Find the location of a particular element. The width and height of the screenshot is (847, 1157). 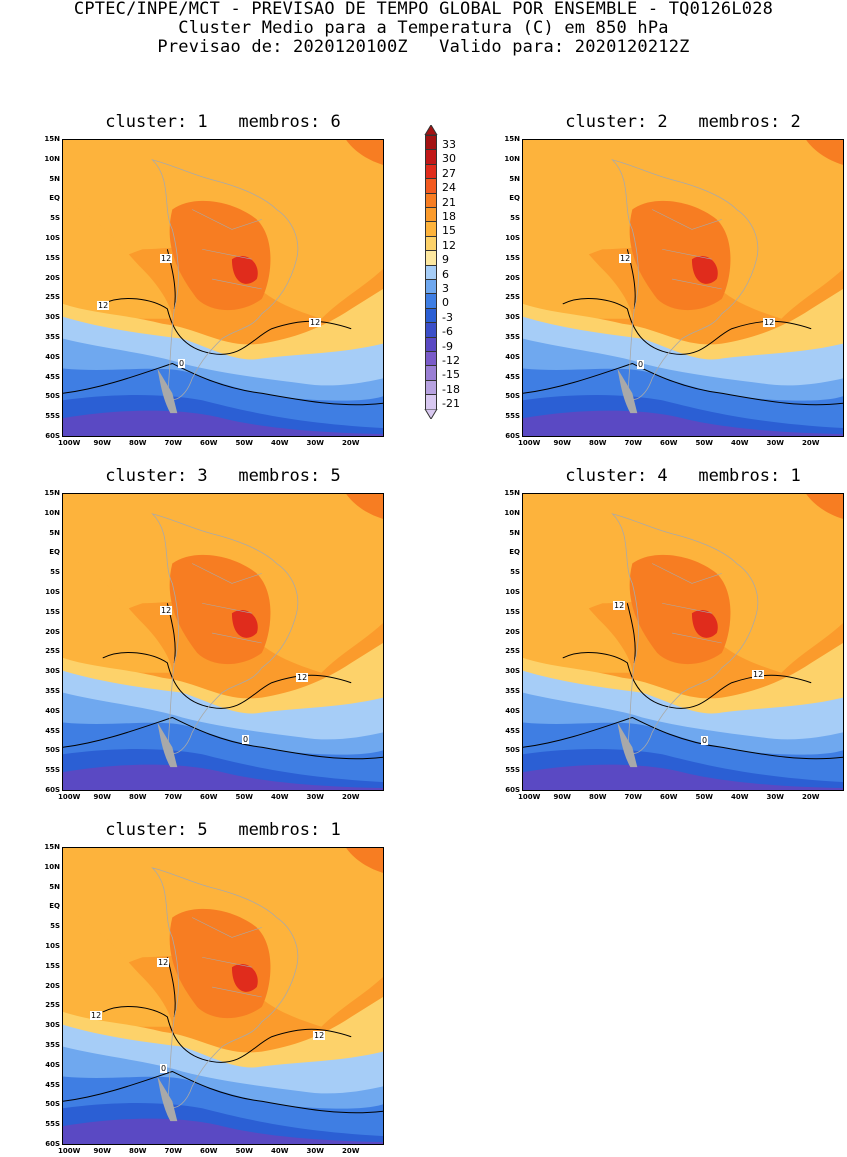

colorbar-label: 33 is located at coordinates (449, 144).